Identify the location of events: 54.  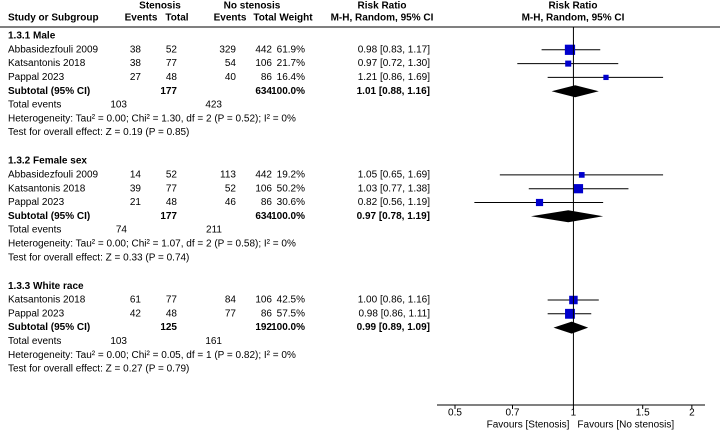
(231, 63).